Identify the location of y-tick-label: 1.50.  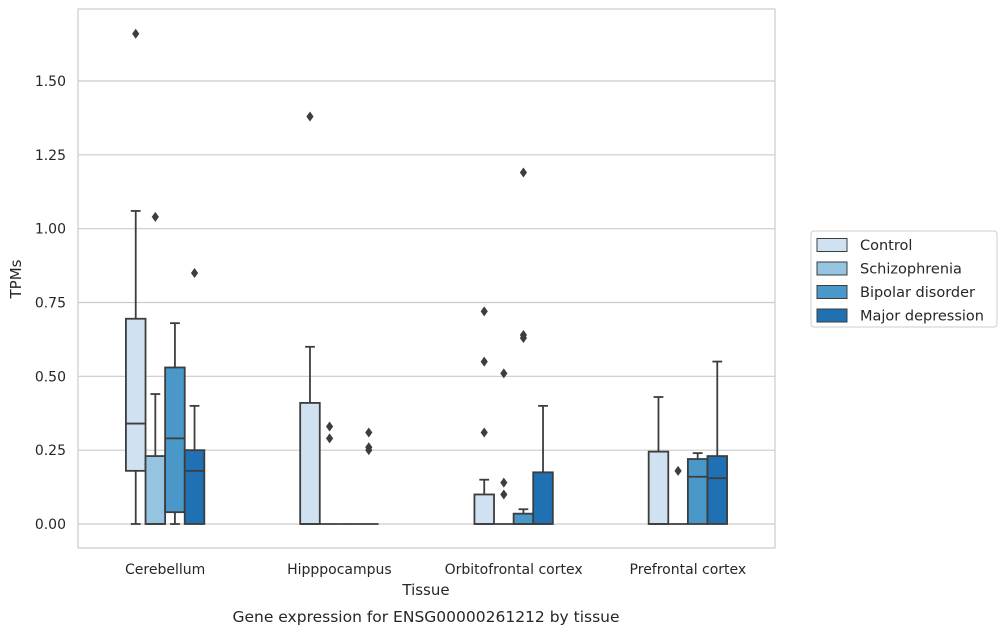
(50, 82).